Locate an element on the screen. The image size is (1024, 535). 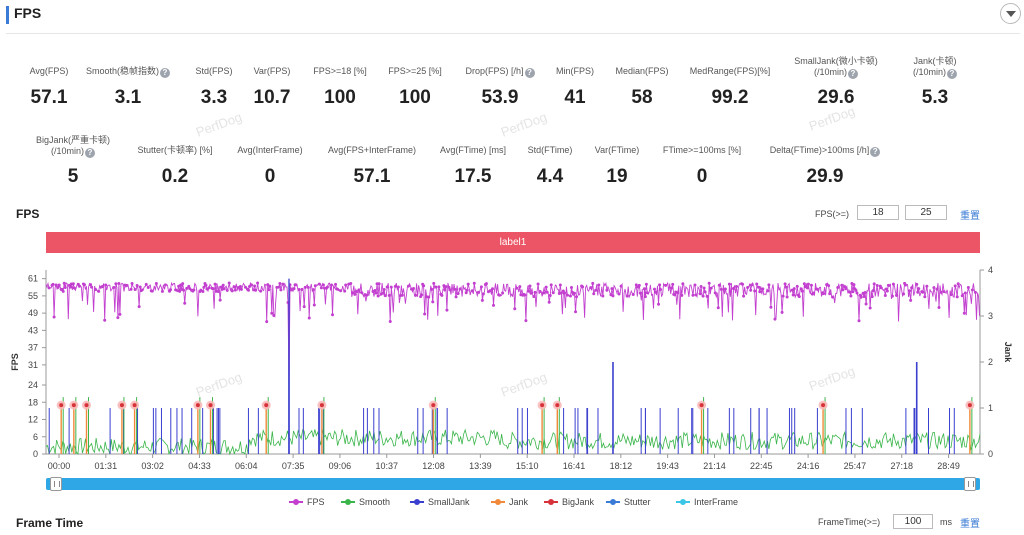
metric-value: 100 is located at coordinates (415, 97).